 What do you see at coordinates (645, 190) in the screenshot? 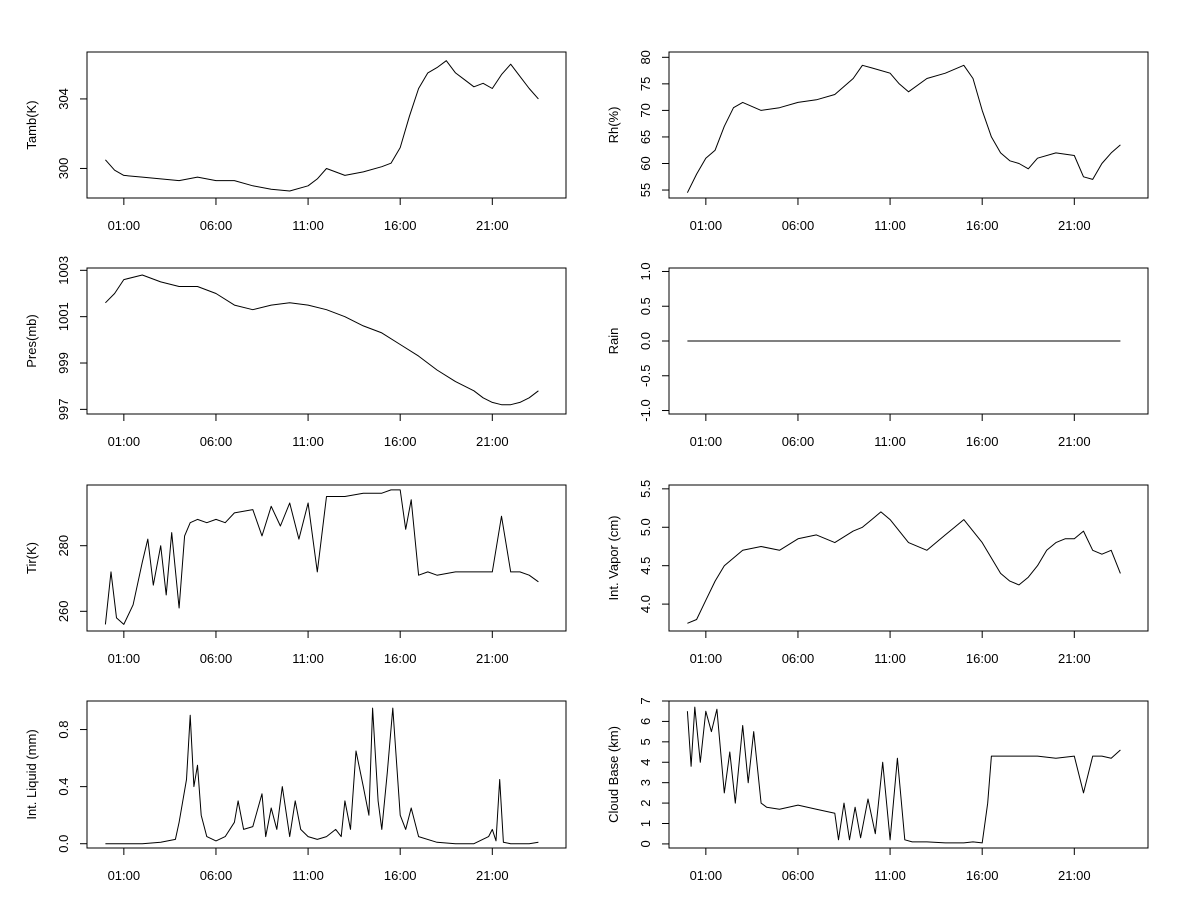
I see `y-tick-label: 55` at bounding box center [645, 190].